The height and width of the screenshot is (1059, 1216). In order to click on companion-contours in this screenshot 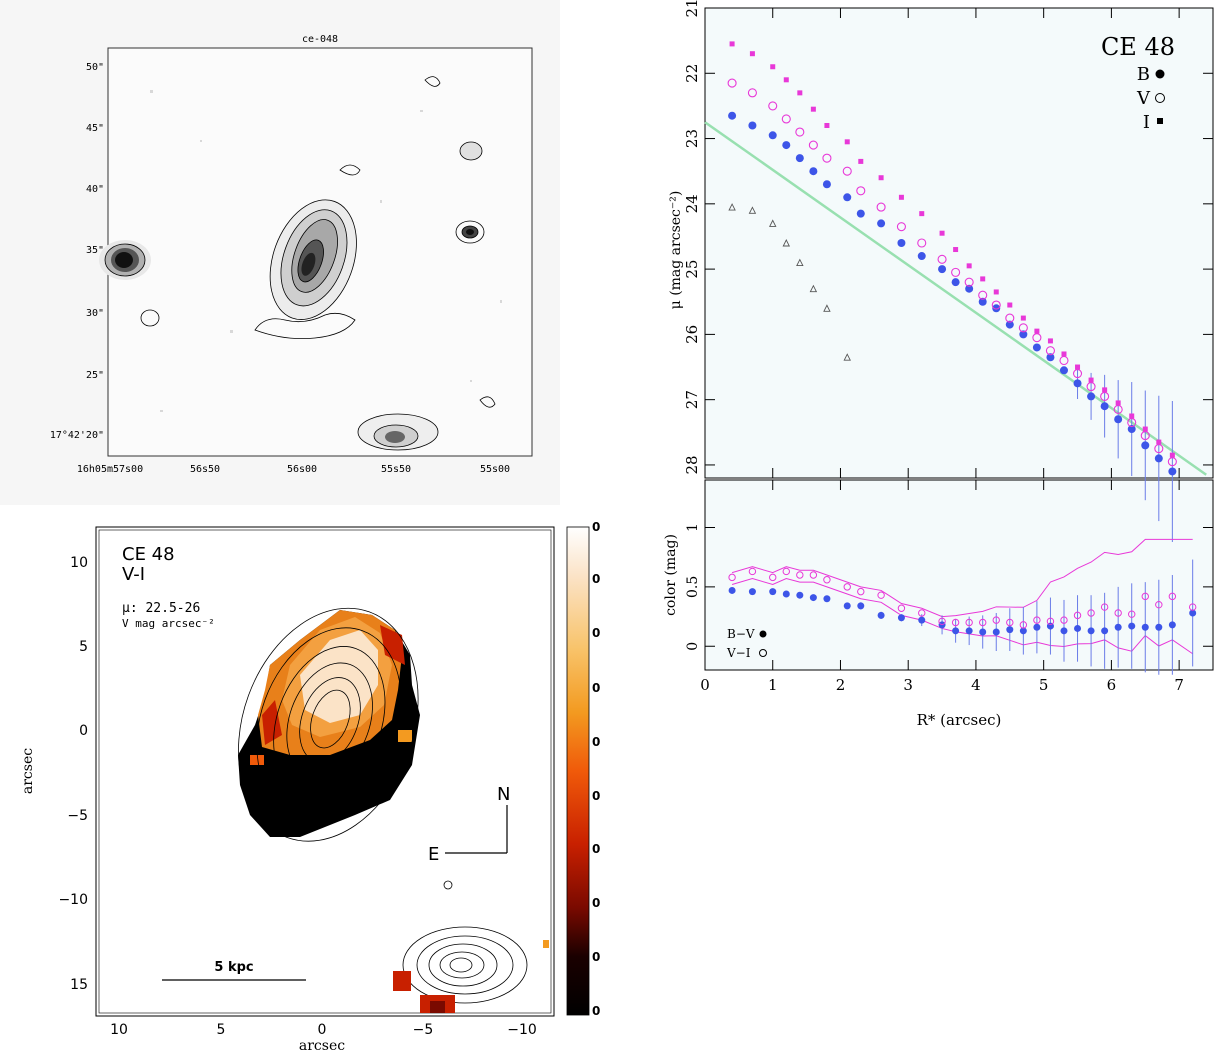, I will do `click(465, 942)`.